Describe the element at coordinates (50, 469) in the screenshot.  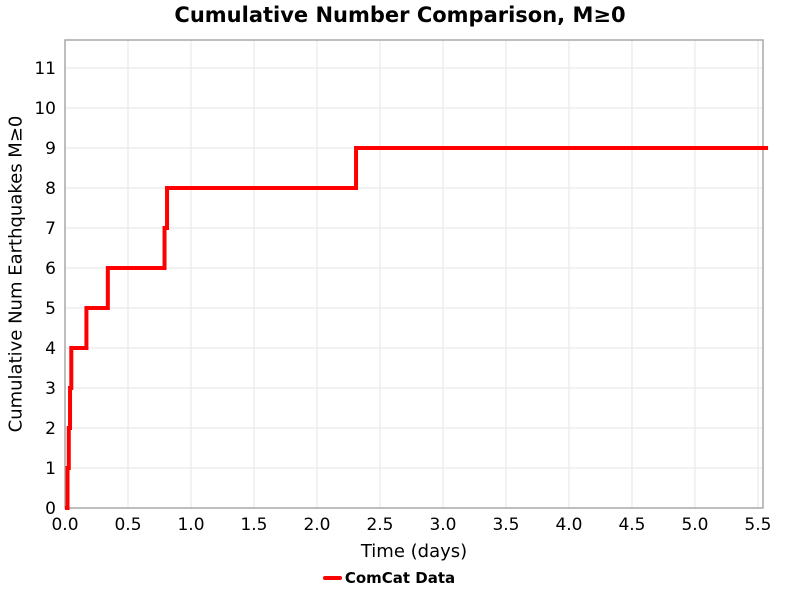
I see `y-tick-label: 1` at that location.